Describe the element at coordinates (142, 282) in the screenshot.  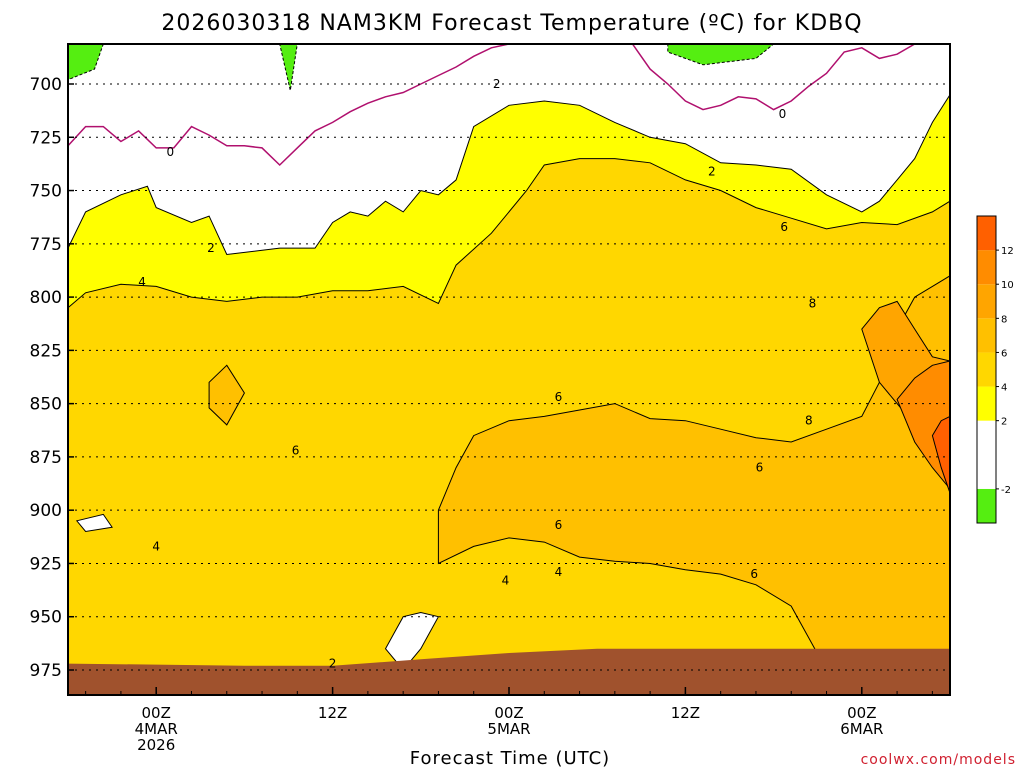
I see `contour-label-4: 4` at that location.